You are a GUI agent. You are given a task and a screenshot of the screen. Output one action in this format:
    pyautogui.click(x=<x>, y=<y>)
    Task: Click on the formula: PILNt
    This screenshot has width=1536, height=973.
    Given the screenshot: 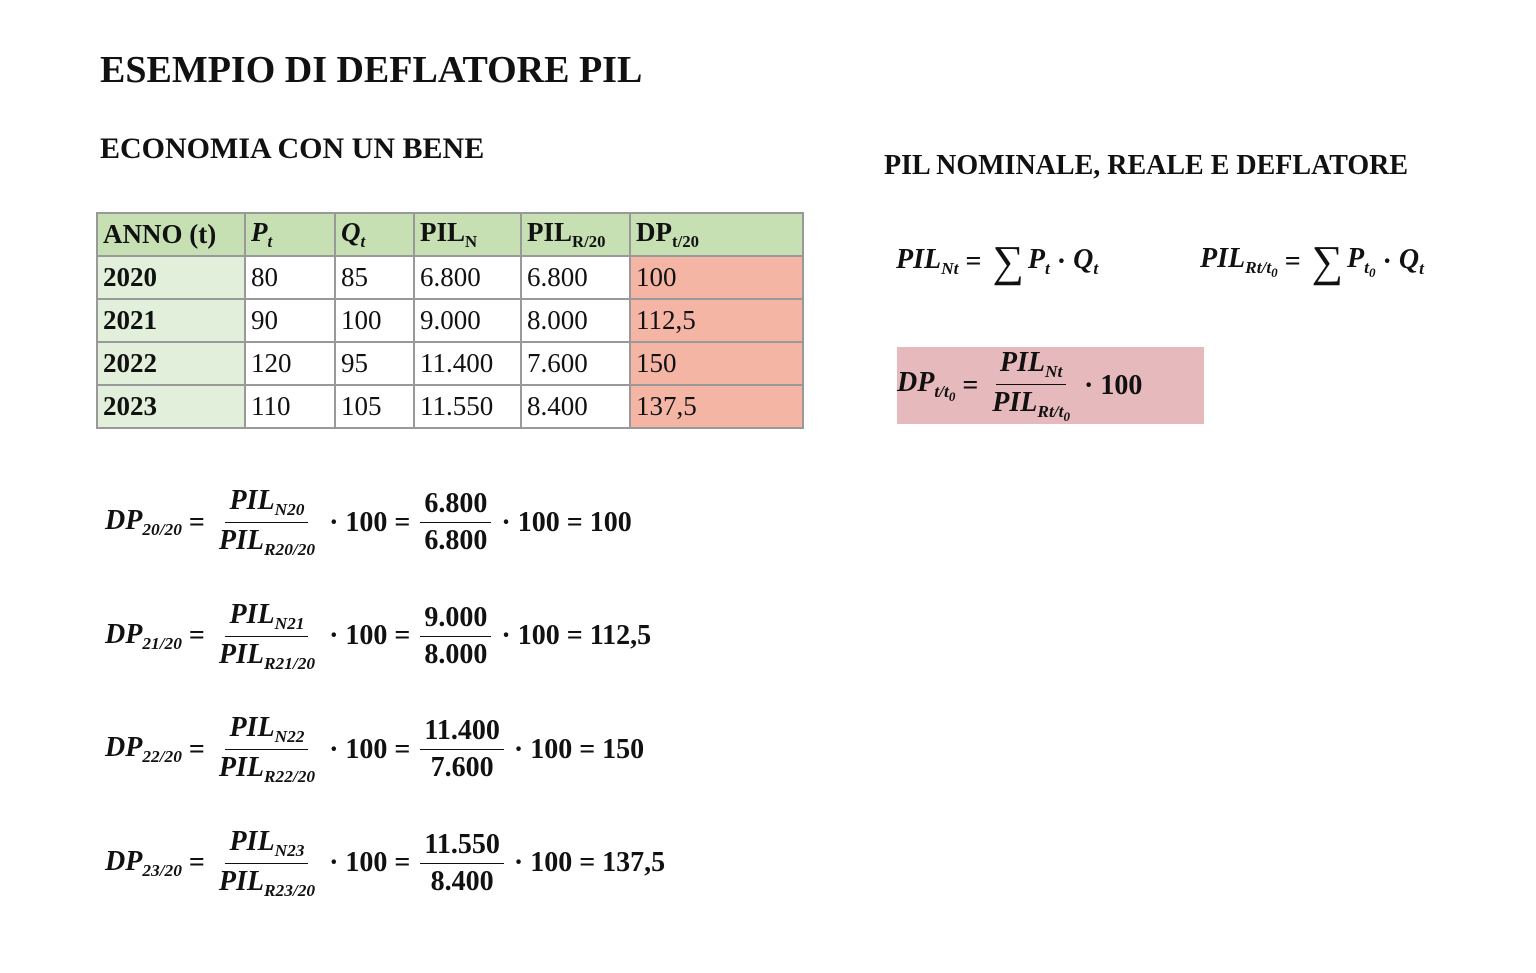 What is the action you would take?
    pyautogui.click(x=1031, y=366)
    